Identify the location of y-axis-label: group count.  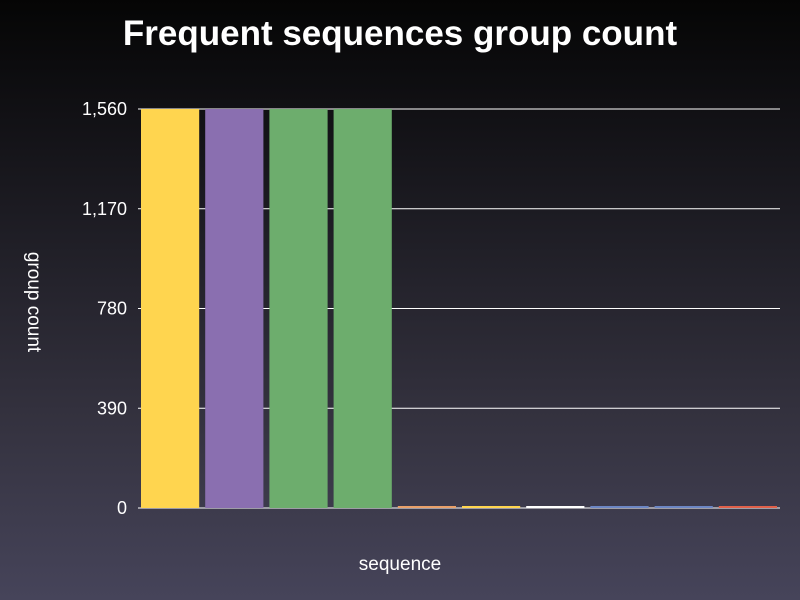
(33, 302).